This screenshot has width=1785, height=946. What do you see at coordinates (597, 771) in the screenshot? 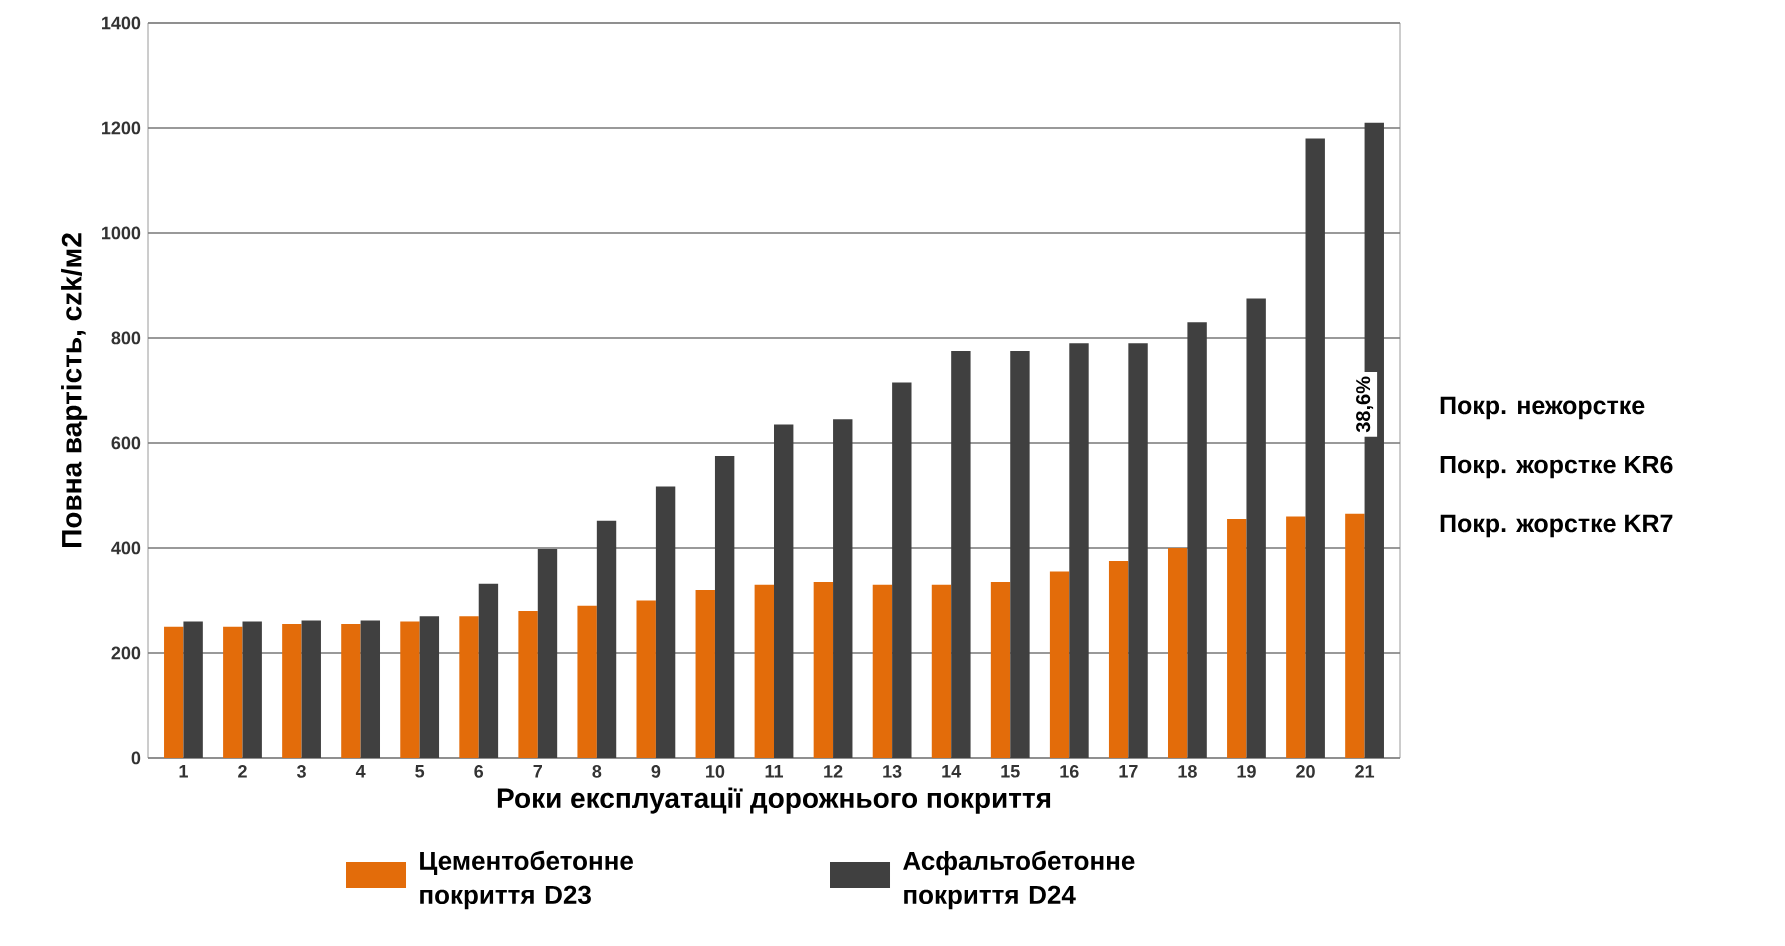
I see `x-tick-label: 8` at bounding box center [597, 771].